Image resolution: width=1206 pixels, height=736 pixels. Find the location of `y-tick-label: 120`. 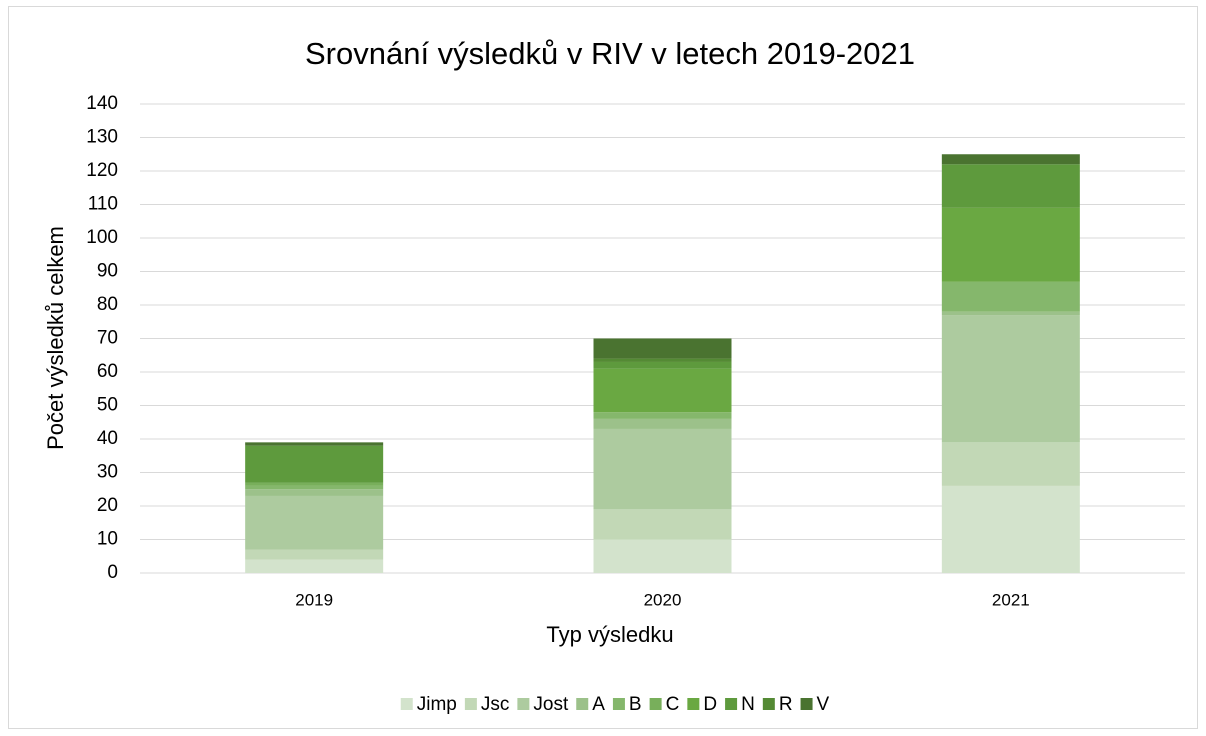

y-tick-label: 120 is located at coordinates (102, 170).